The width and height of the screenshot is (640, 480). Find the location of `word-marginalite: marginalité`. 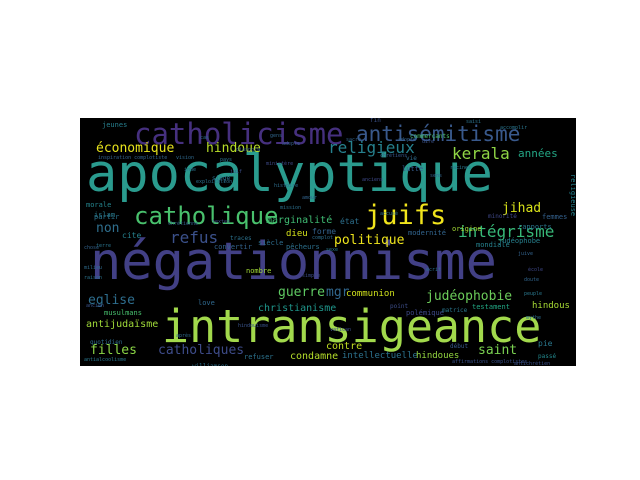

word-marginalite: marginalité is located at coordinates (299, 220).